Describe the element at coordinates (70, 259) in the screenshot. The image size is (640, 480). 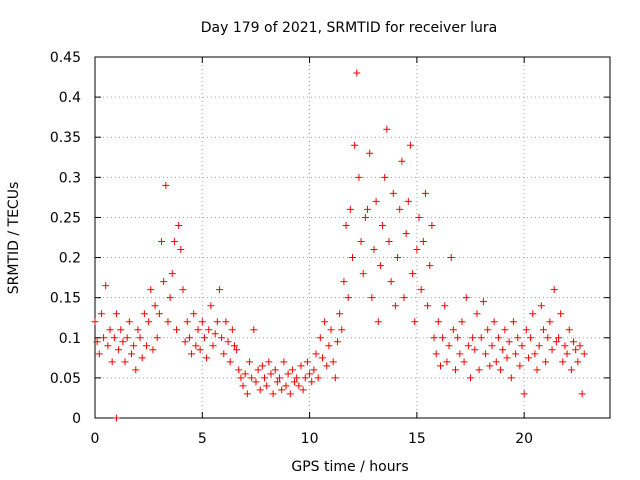
I see `y-tick-label: 0.2` at that location.